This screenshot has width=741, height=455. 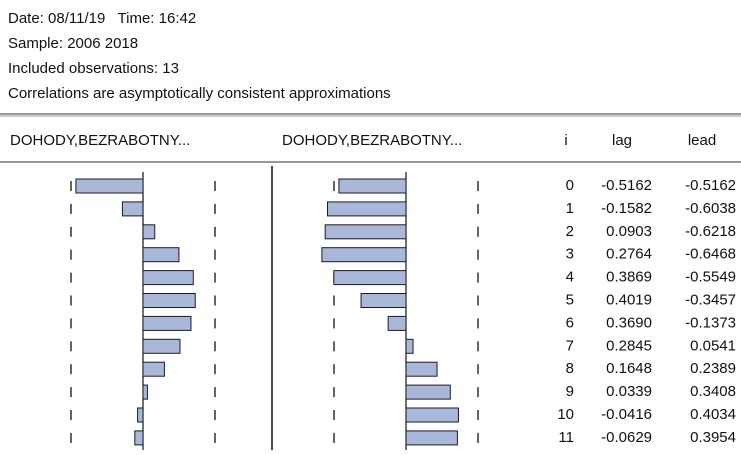 What do you see at coordinates (570, 299) in the screenshot?
I see `row-index: 5` at bounding box center [570, 299].